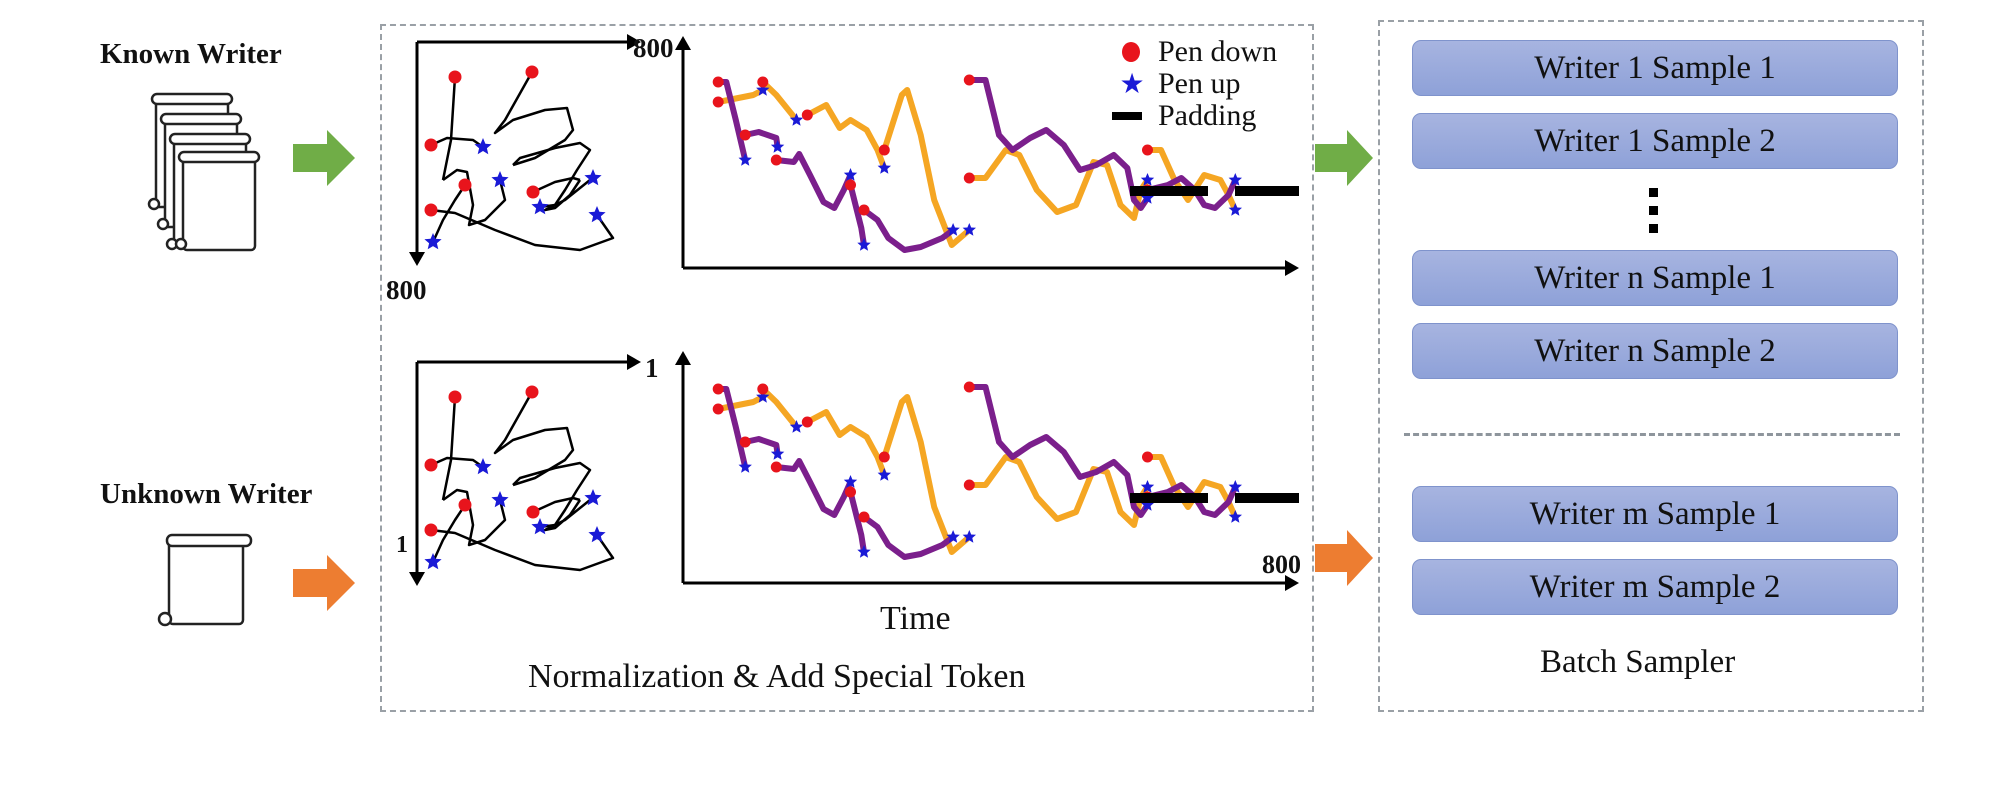  I want to click on traj-top-y-max: 800, so click(406, 290).